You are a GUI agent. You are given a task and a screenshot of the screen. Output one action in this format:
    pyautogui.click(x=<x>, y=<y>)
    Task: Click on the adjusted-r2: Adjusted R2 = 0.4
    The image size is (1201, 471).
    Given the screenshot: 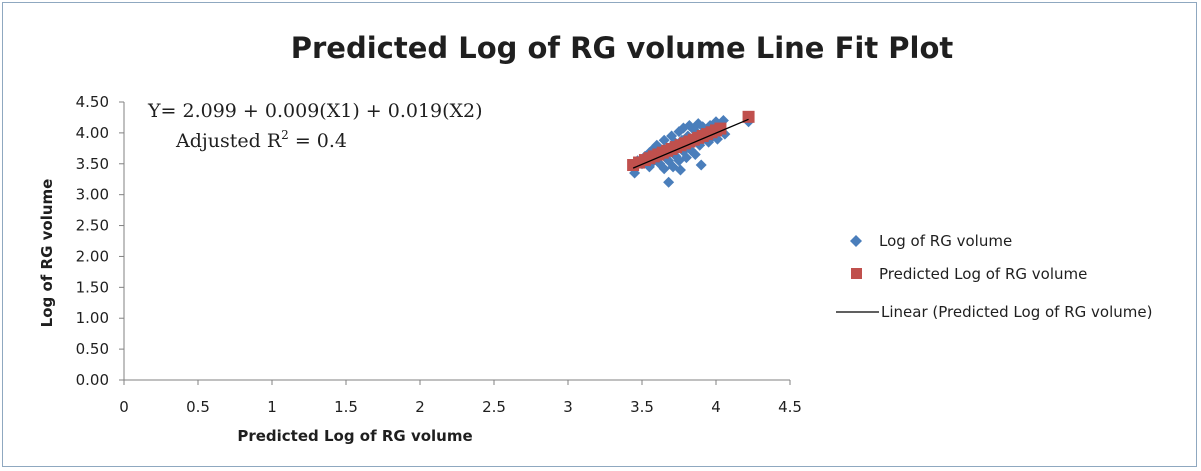 What is the action you would take?
    pyautogui.click(x=261, y=140)
    